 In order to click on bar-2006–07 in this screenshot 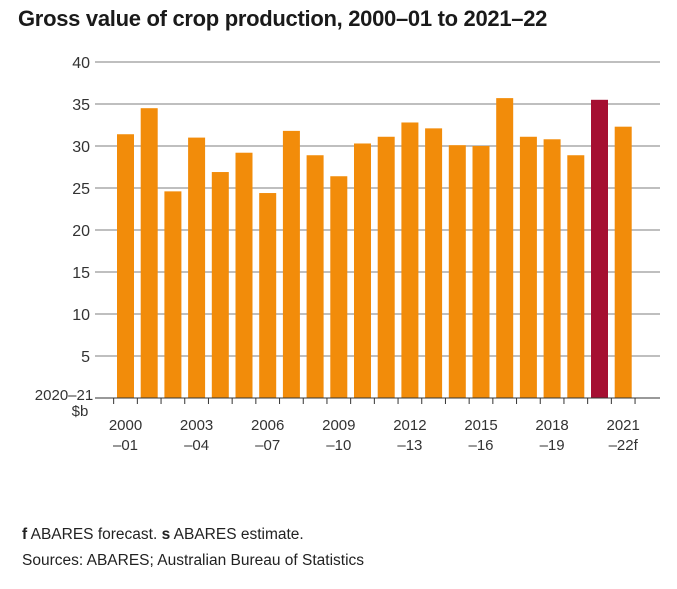, I will do `click(268, 295)`.